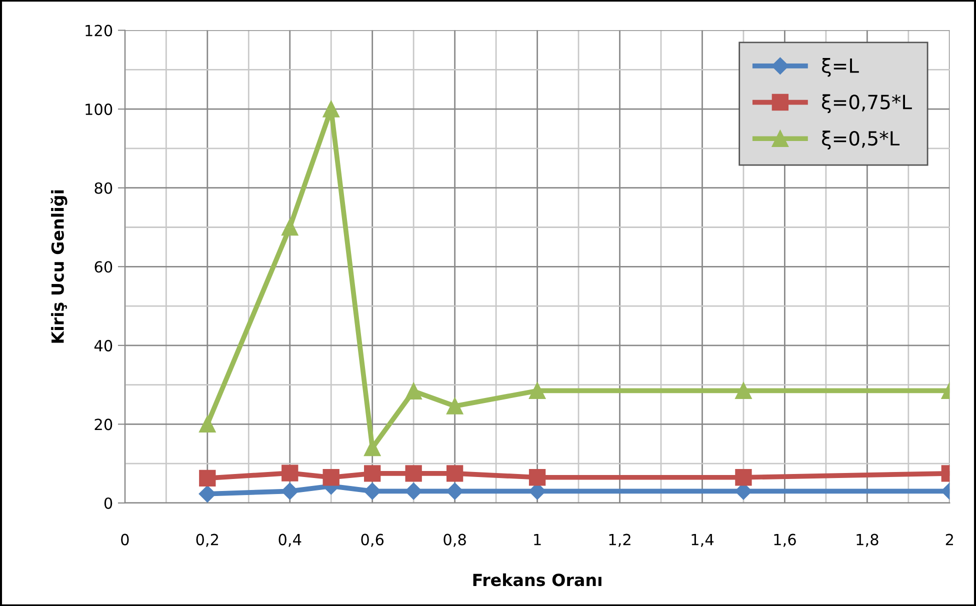  I want to click on y-tick-label: 80, so click(103, 188).